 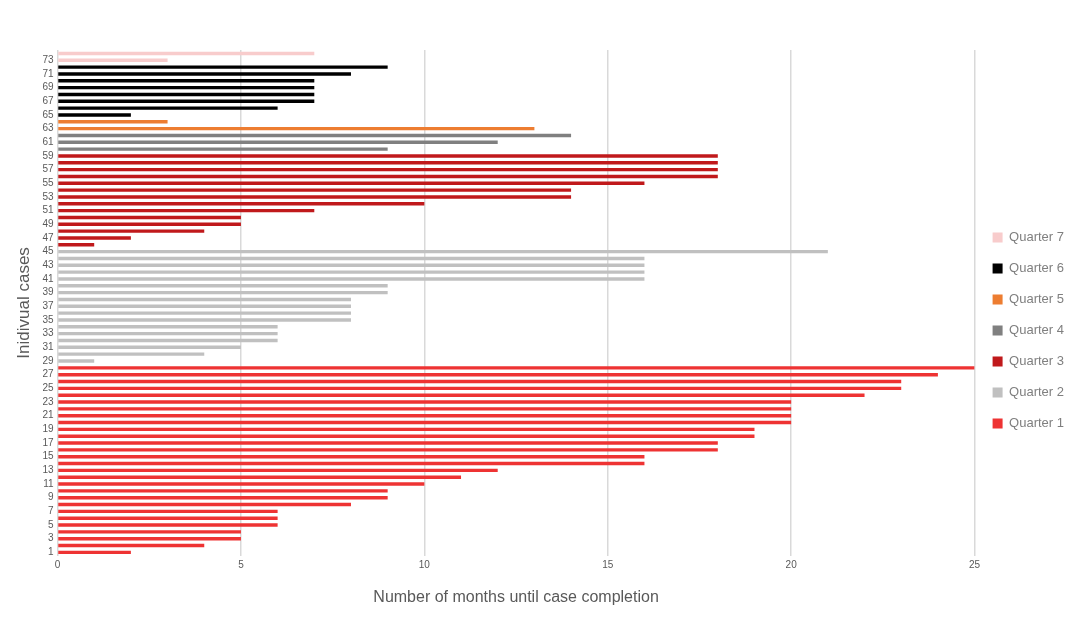 I want to click on y-tick-label: 51, so click(x=48, y=210).